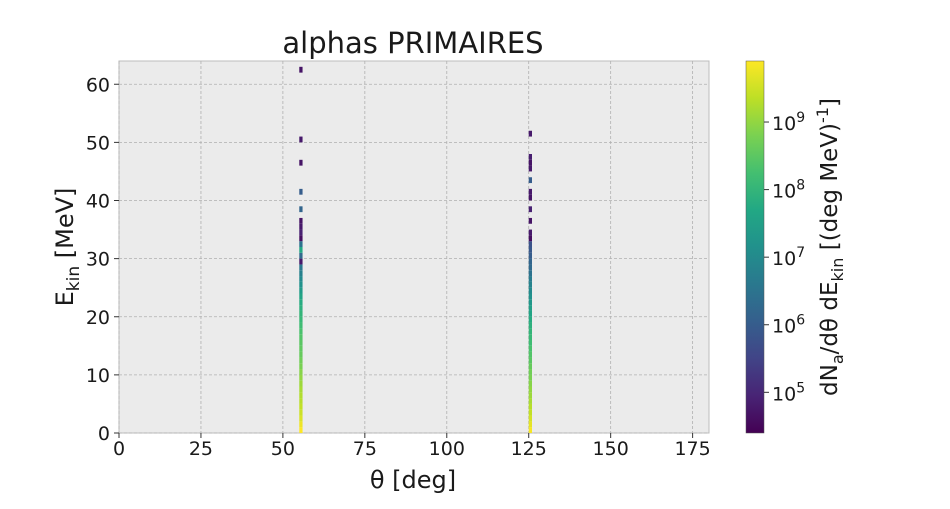 The image size is (950, 509). I want to click on x-tick-label: 100, so click(447, 449).